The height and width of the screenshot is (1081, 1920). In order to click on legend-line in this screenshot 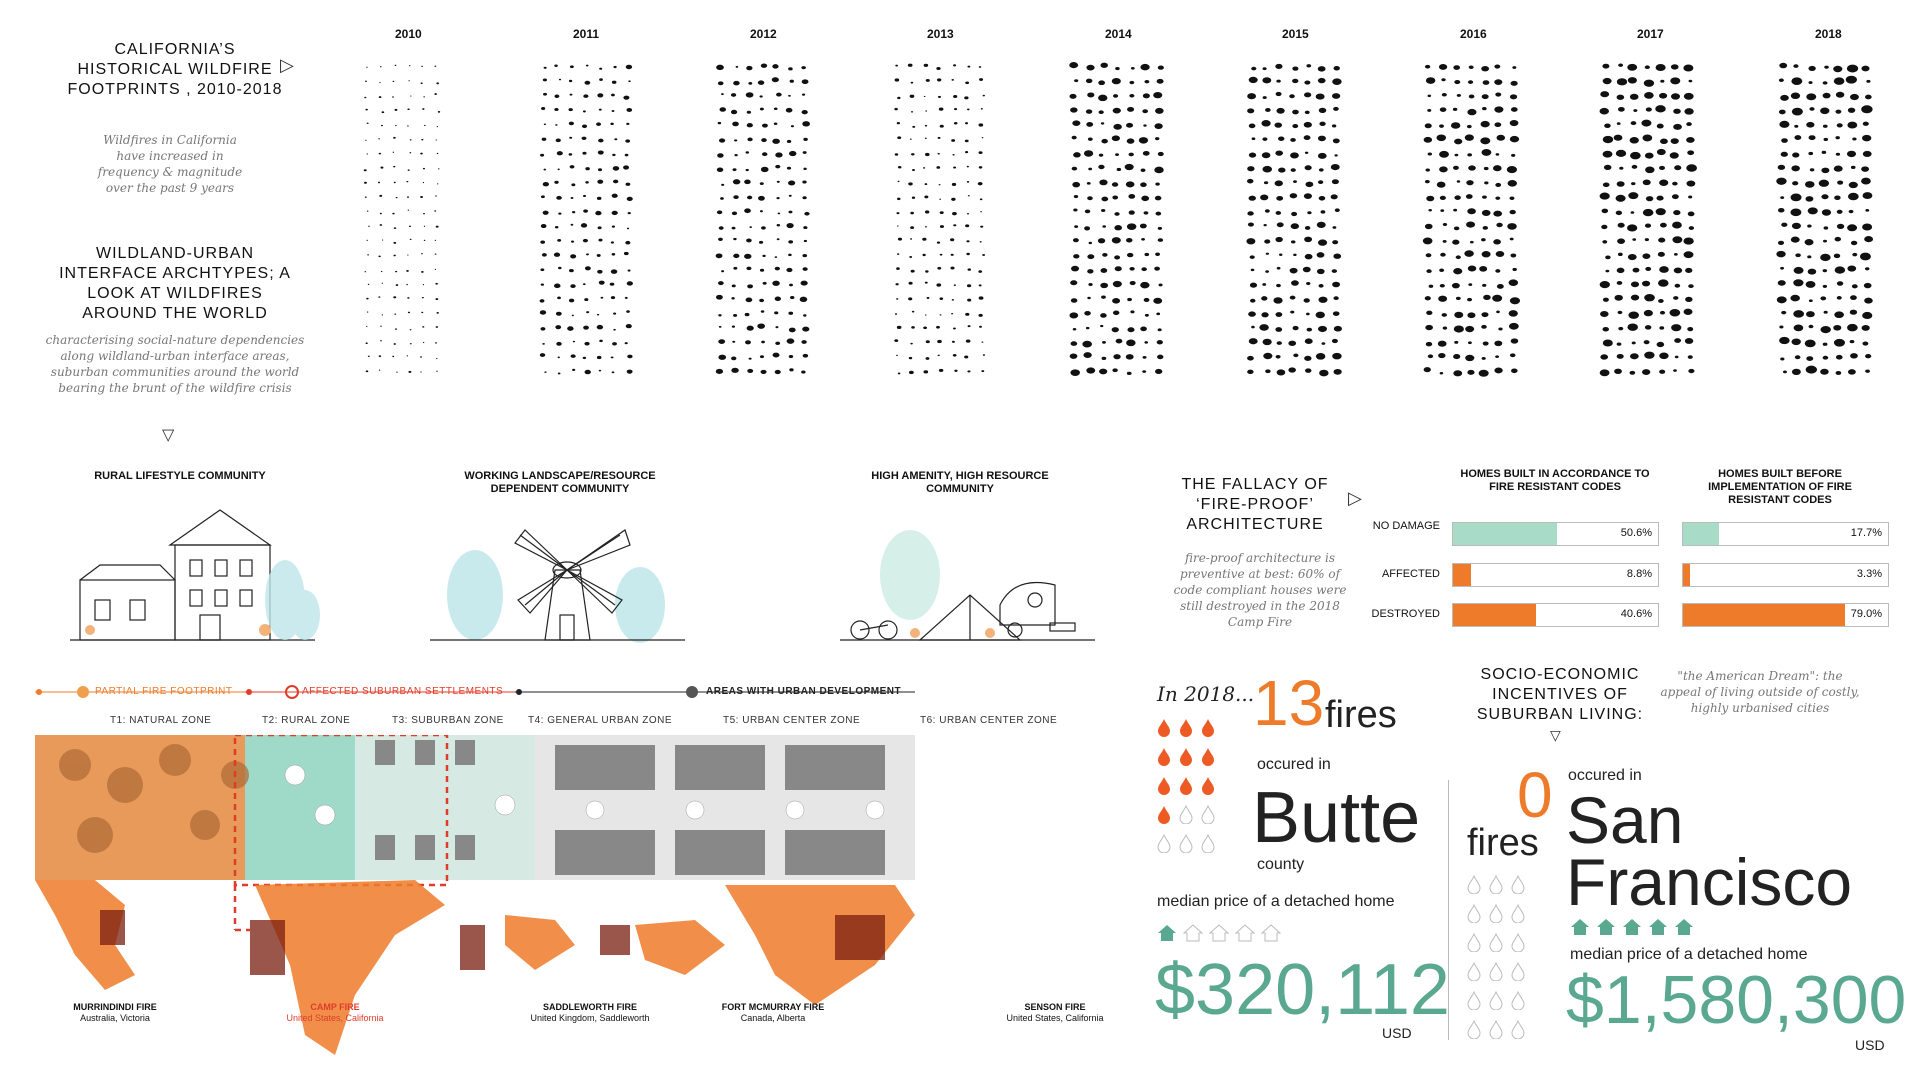, I will do `click(475, 692)`.